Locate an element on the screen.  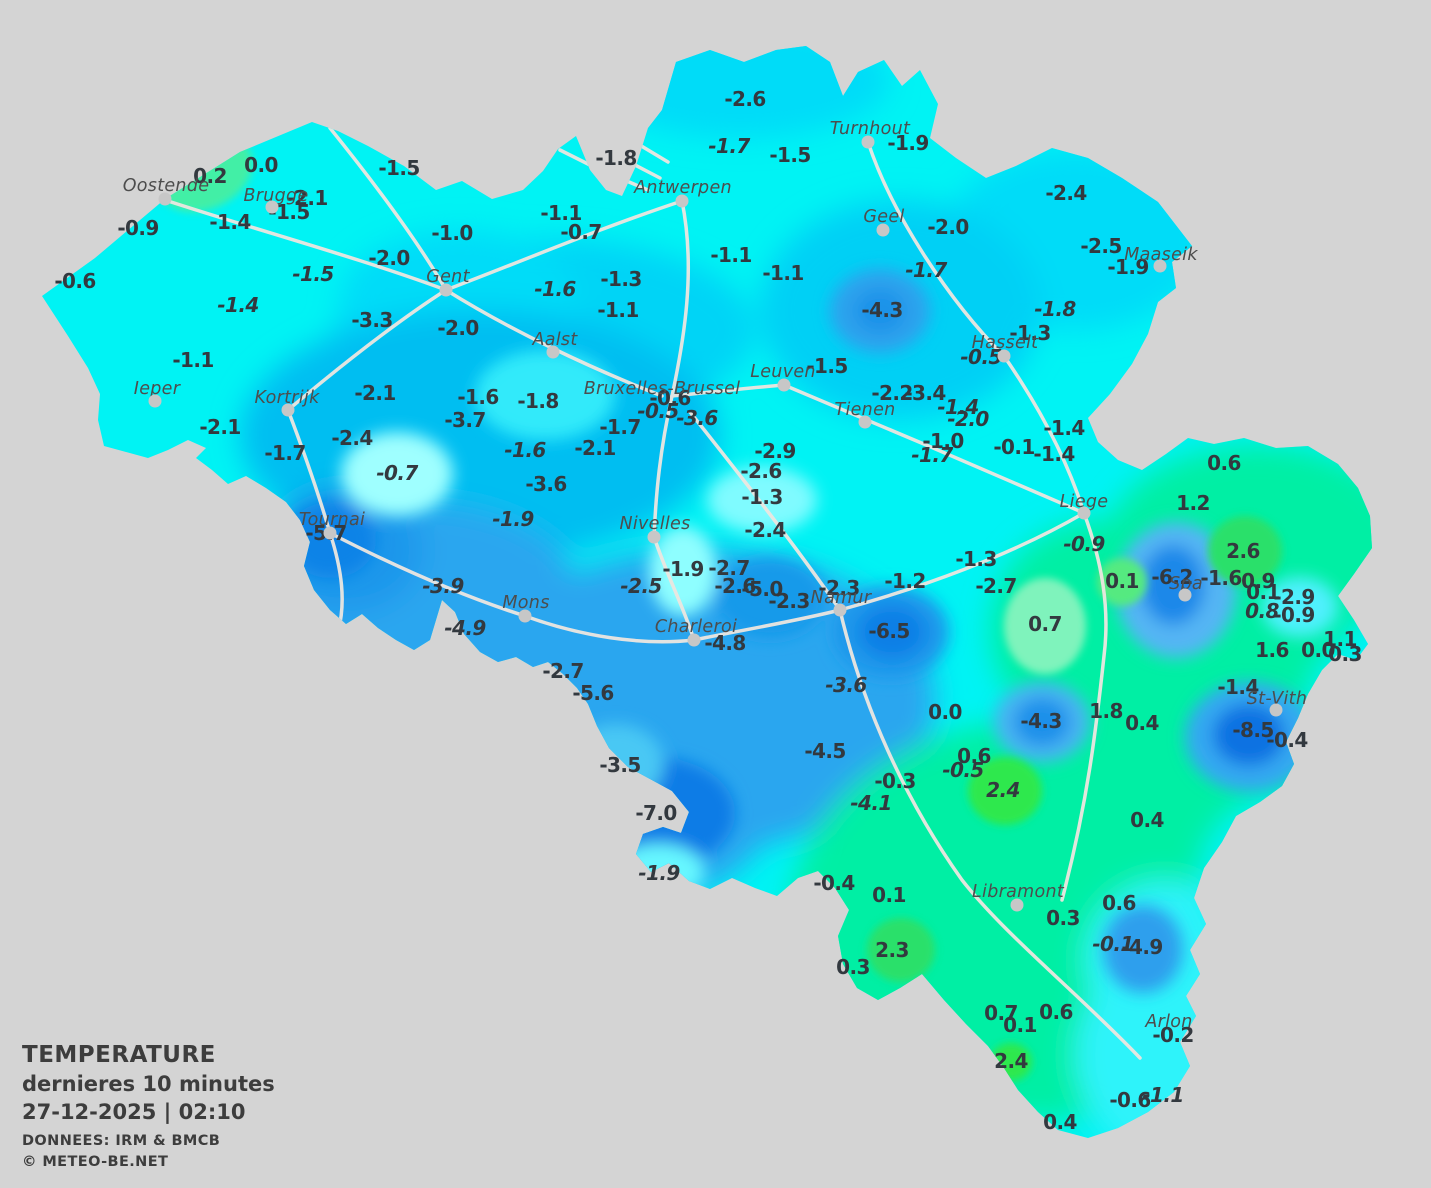
temp-value: 1.1 is located at coordinates (1340, 639).